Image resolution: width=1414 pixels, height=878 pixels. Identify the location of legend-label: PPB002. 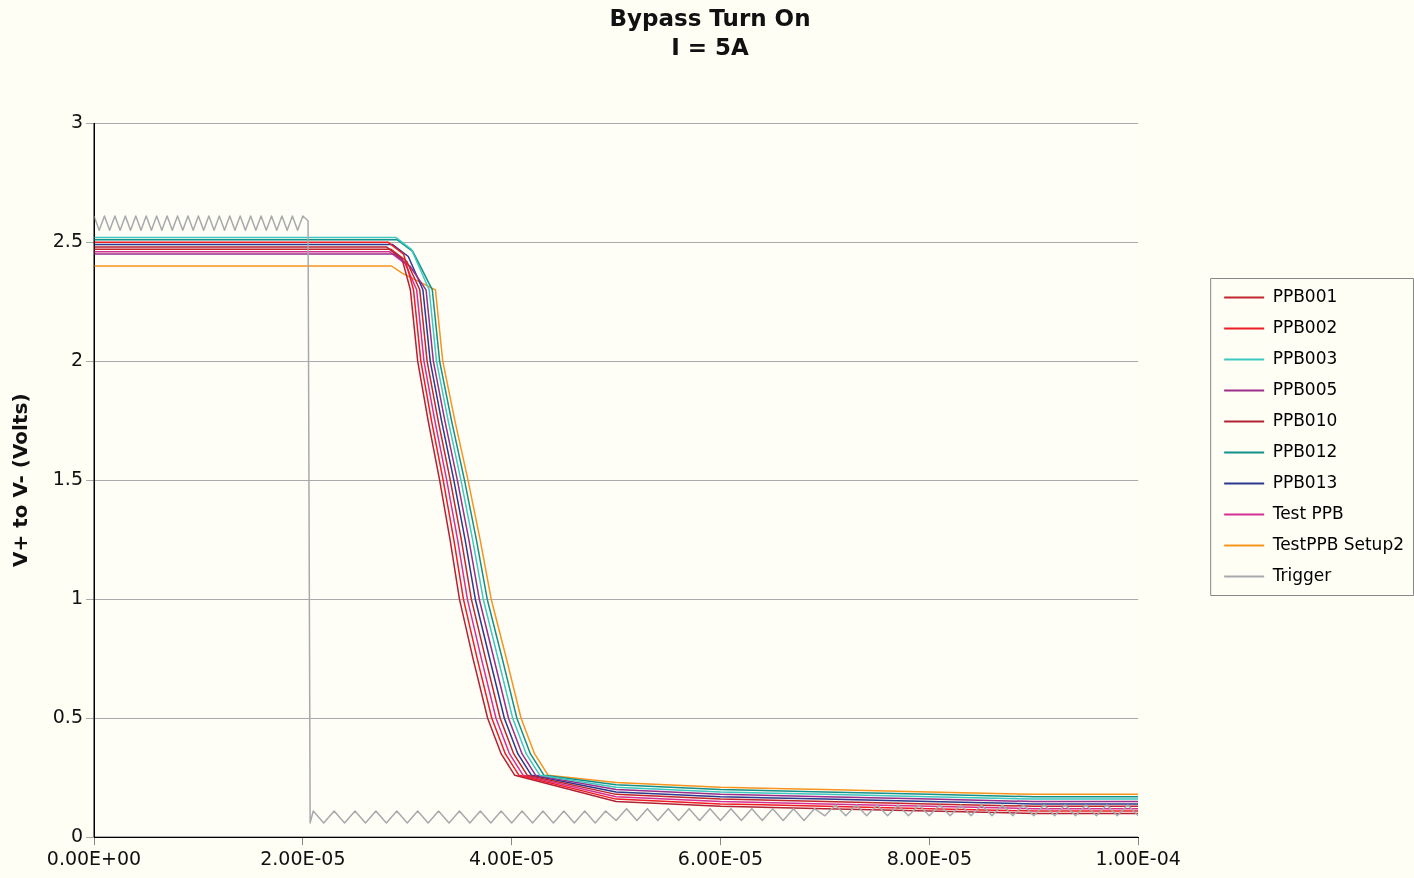
(1305, 326).